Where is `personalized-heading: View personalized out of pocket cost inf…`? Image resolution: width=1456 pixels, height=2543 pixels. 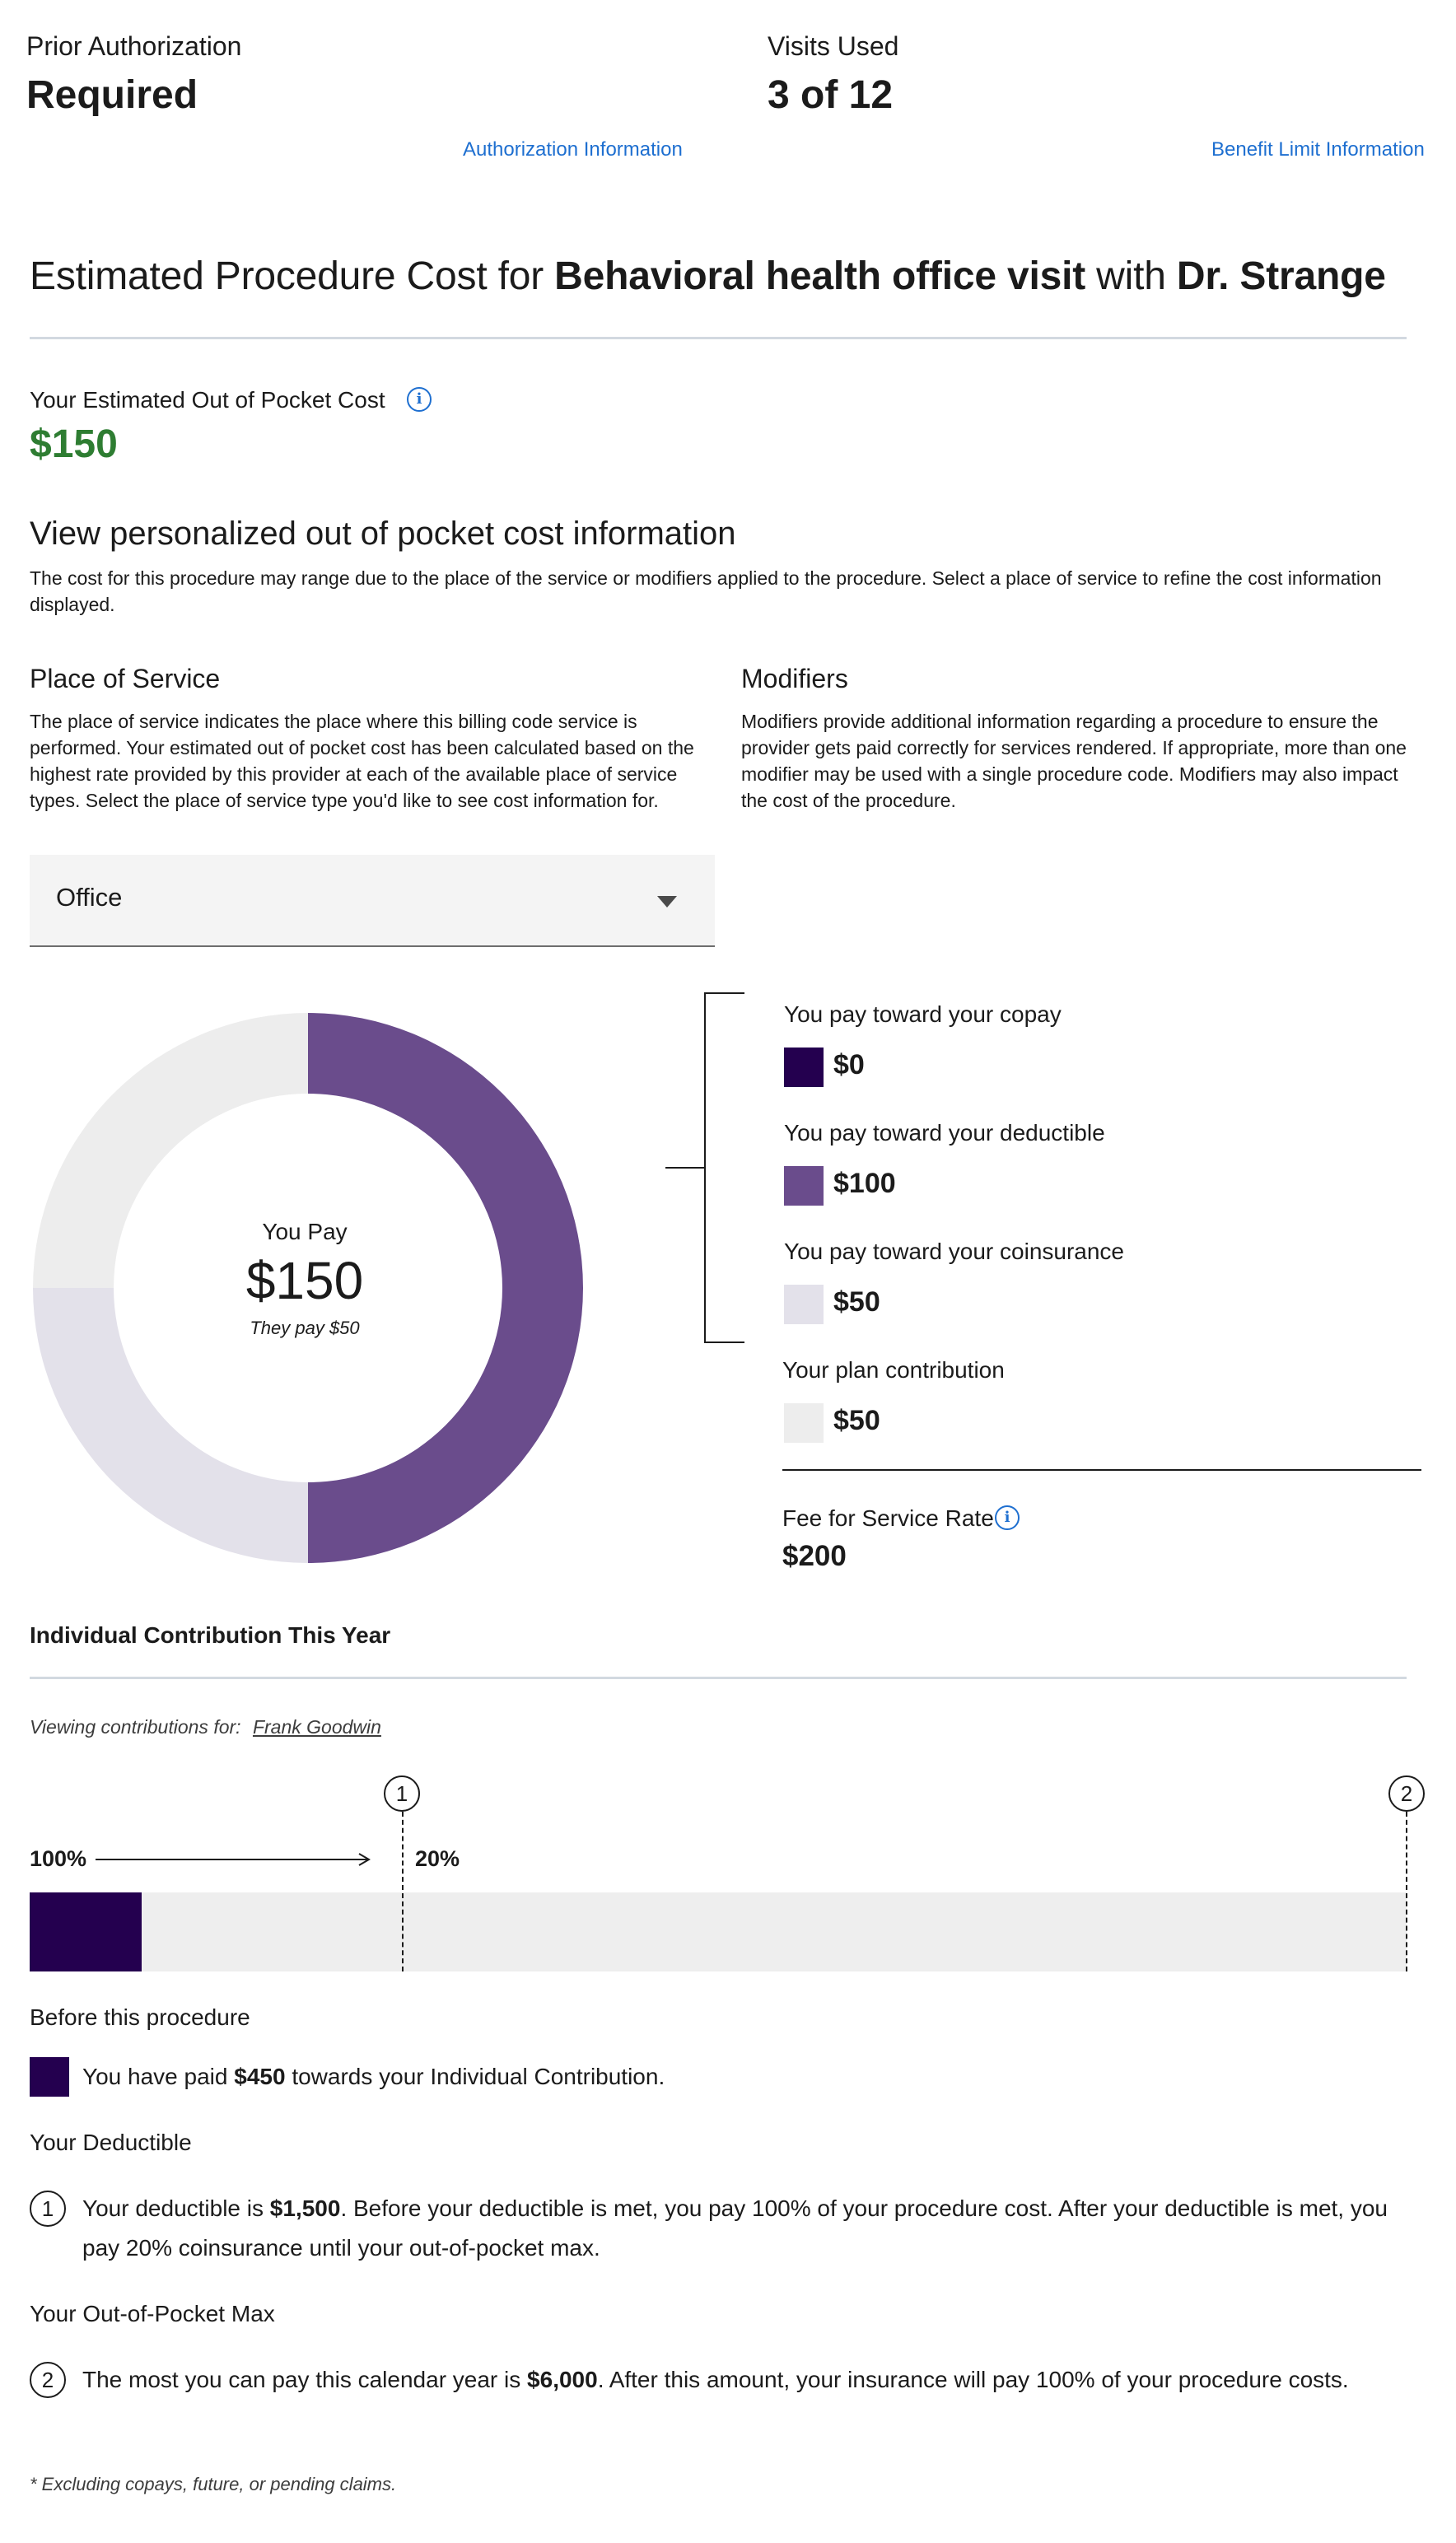 personalized-heading: View personalized out of pocket cost inf… is located at coordinates (383, 534).